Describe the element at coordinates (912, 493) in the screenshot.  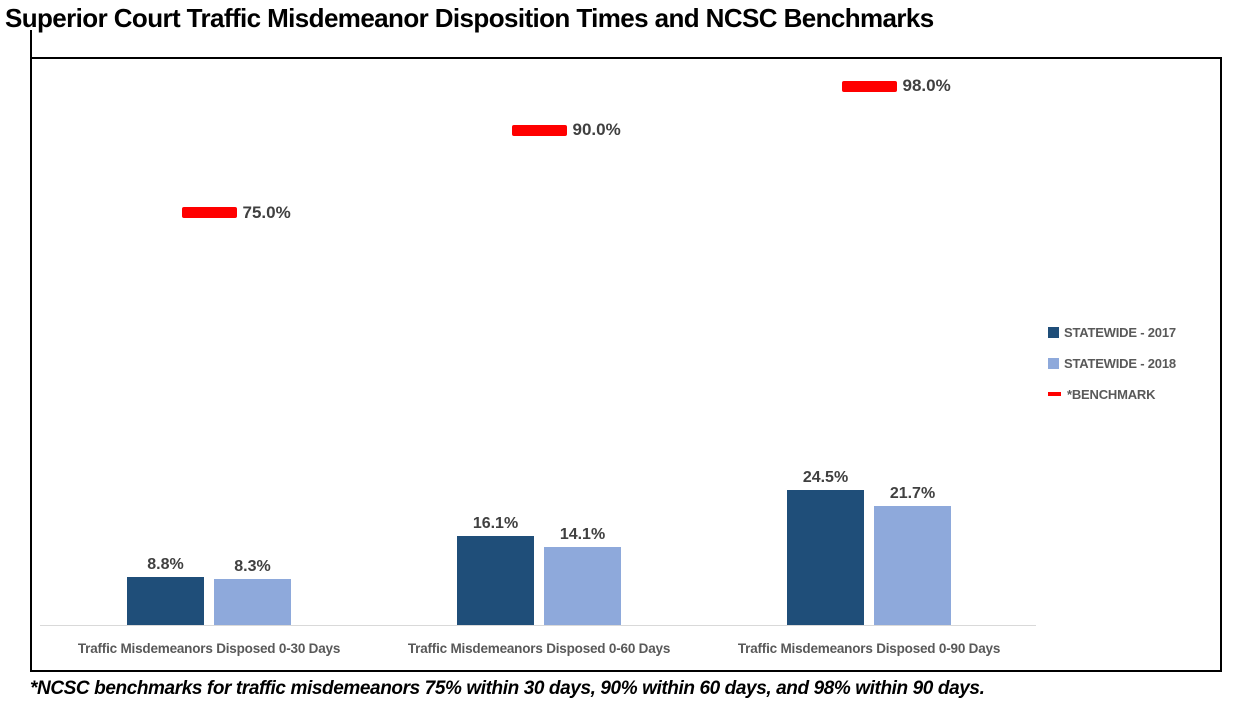
I see `bar-value-label-statewide-2018-group2: 21.7%` at that location.